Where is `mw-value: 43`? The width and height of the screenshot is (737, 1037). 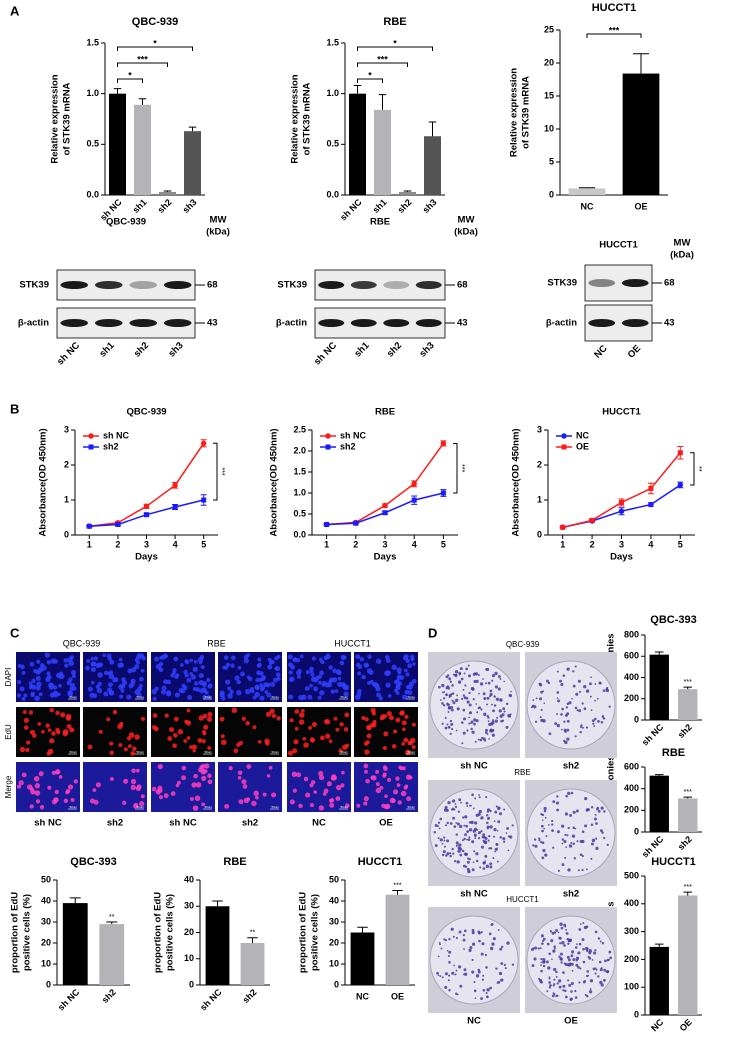 mw-value: 43 is located at coordinates (462, 323).